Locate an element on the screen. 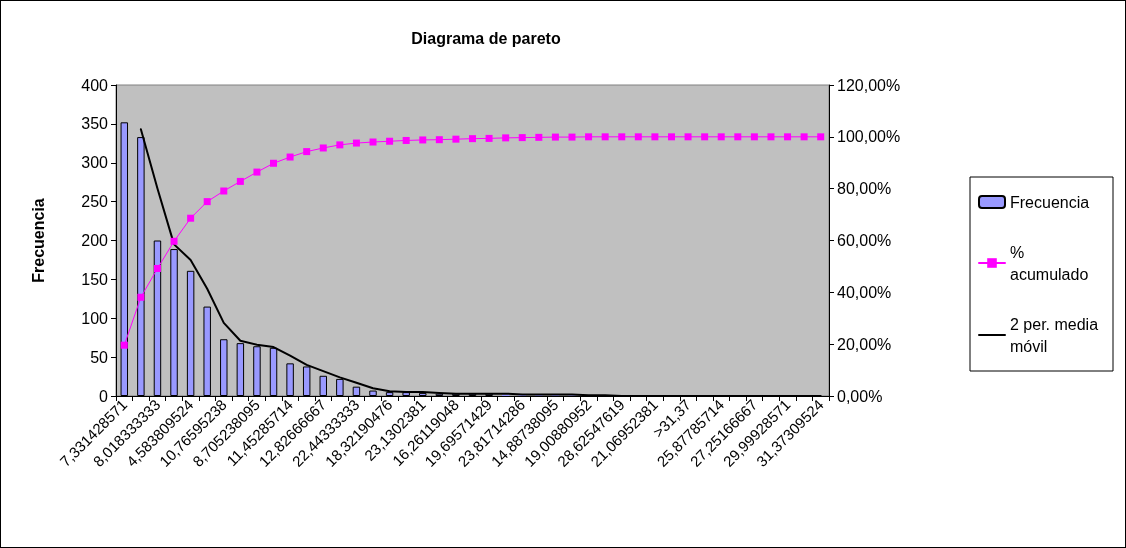 The width and height of the screenshot is (1126, 548). y-tick-label: 100 is located at coordinates (95, 318).